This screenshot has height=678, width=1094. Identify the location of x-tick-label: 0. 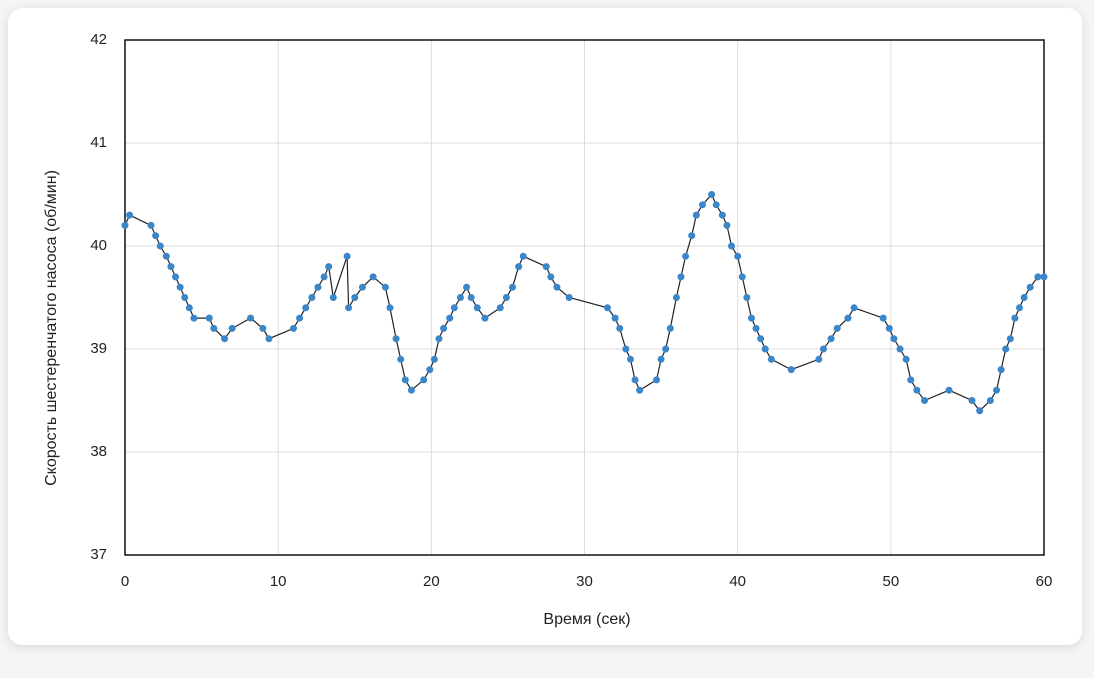
(125, 581).